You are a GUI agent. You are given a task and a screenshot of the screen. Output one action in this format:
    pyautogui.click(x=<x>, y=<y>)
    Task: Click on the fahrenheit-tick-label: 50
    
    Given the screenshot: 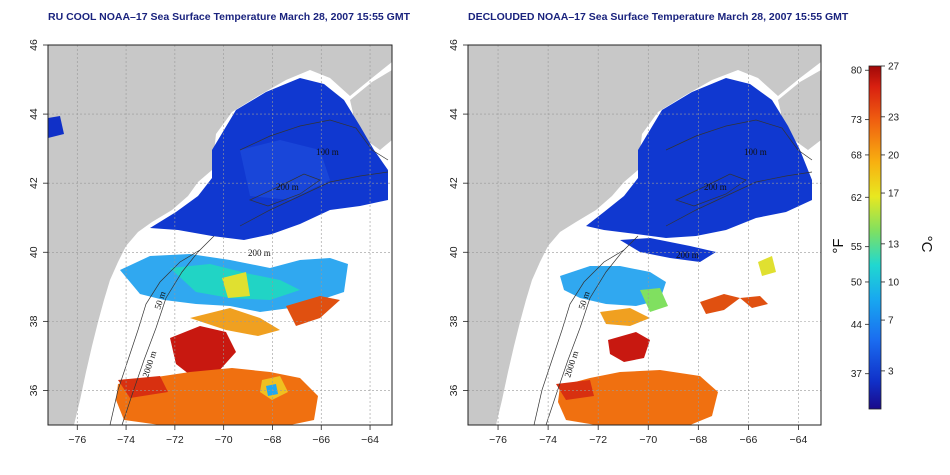 What is the action you would take?
    pyautogui.click(x=857, y=282)
    